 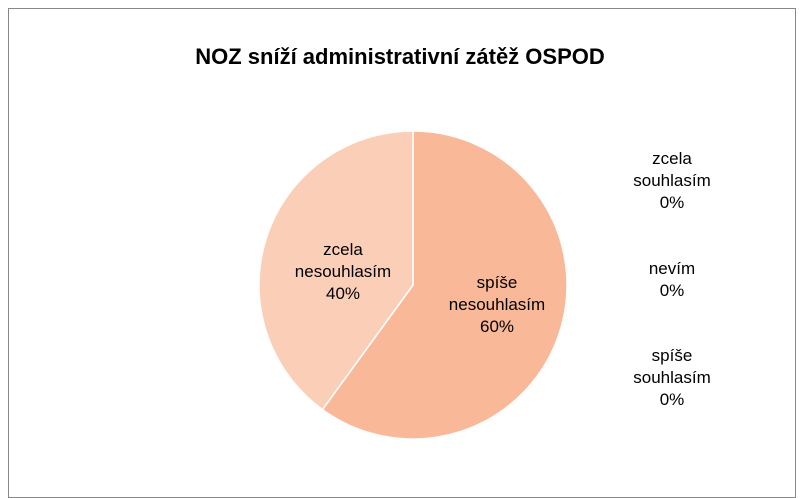 What do you see at coordinates (672, 268) in the screenshot?
I see `slice-category: nevím` at bounding box center [672, 268].